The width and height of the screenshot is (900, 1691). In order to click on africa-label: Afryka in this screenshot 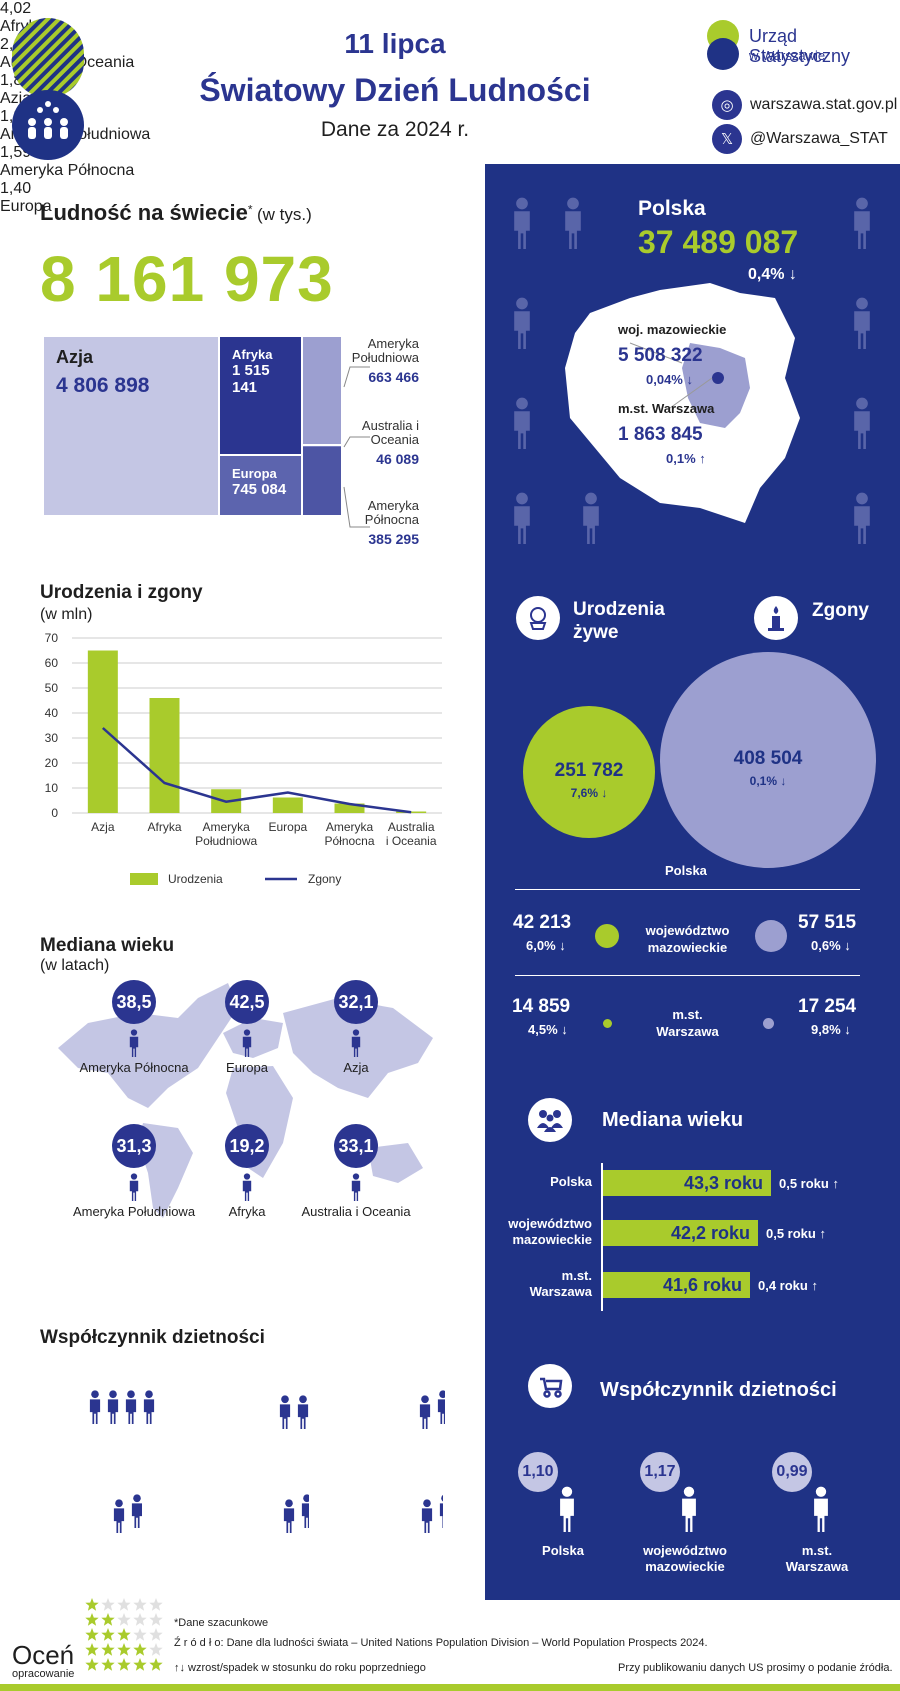, I will do `click(252, 354)`.